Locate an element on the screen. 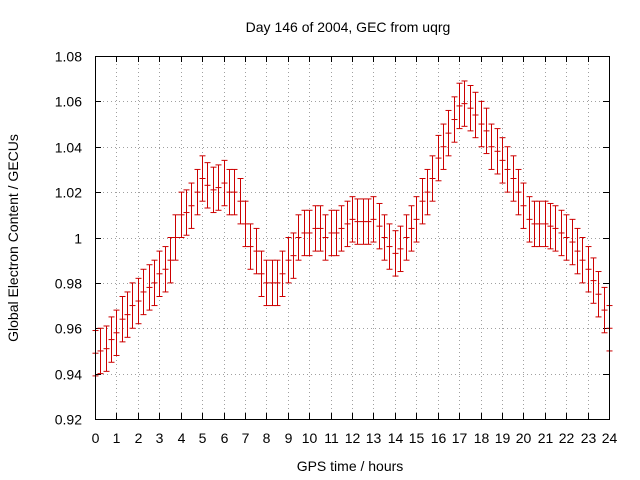  x-tick-label: 1 is located at coordinates (117, 438).